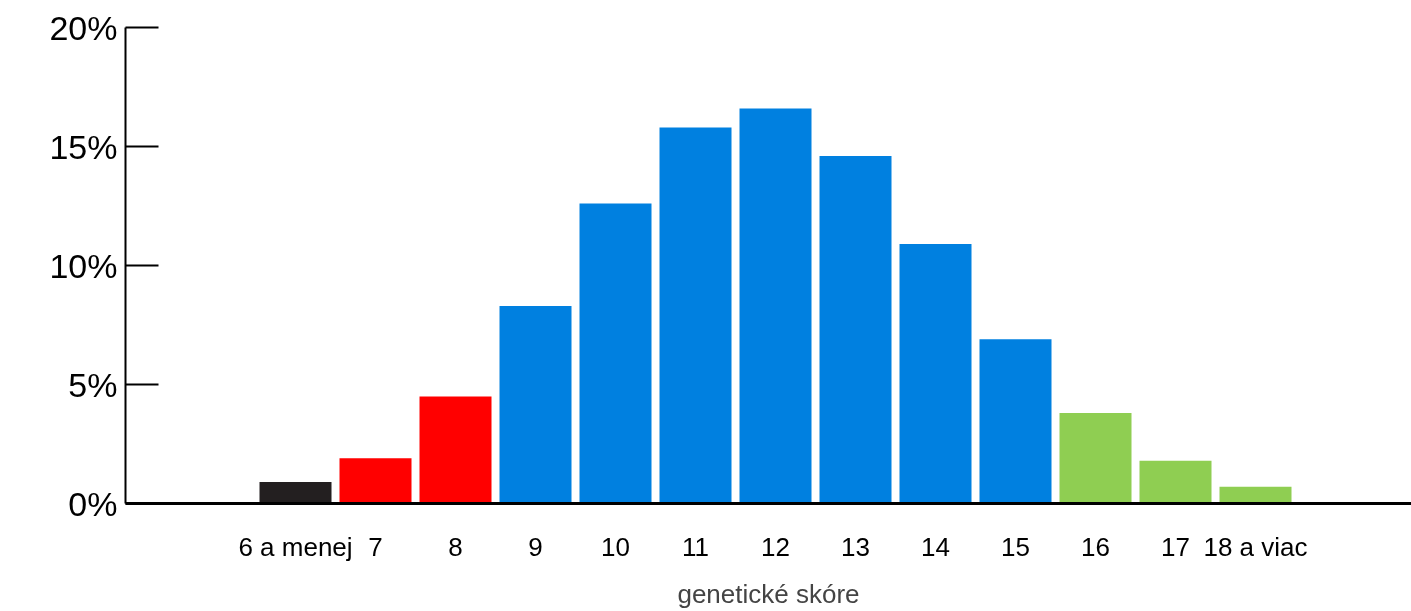 The height and width of the screenshot is (611, 1411). I want to click on x-tick-label: 12, so click(775, 546).